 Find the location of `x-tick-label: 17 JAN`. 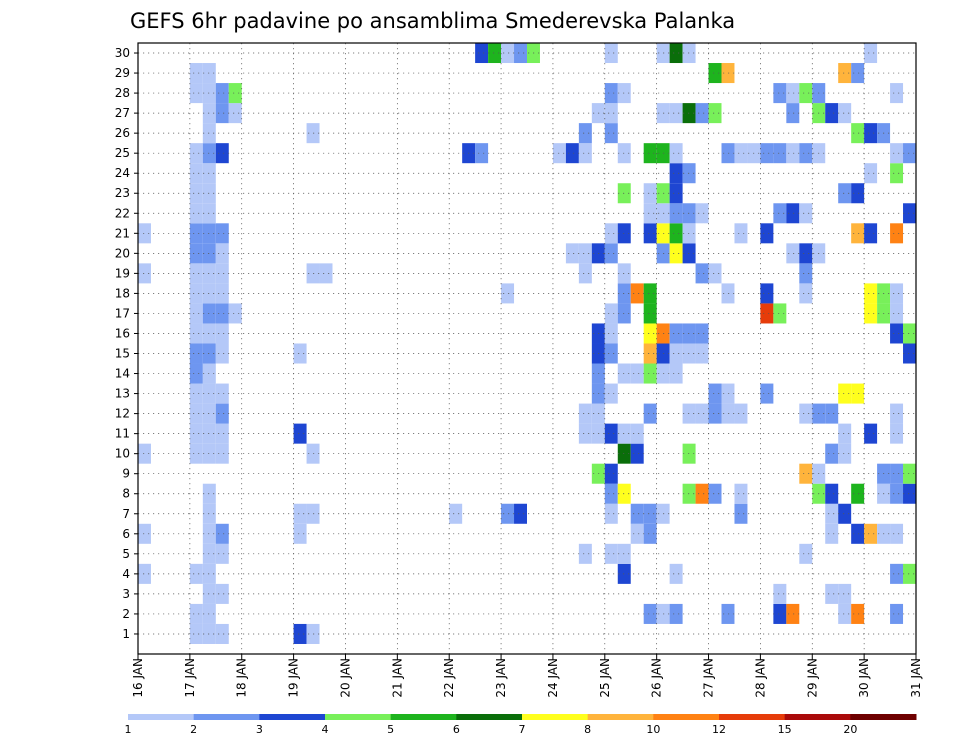

x-tick-label: 17 JAN is located at coordinates (190, 678).